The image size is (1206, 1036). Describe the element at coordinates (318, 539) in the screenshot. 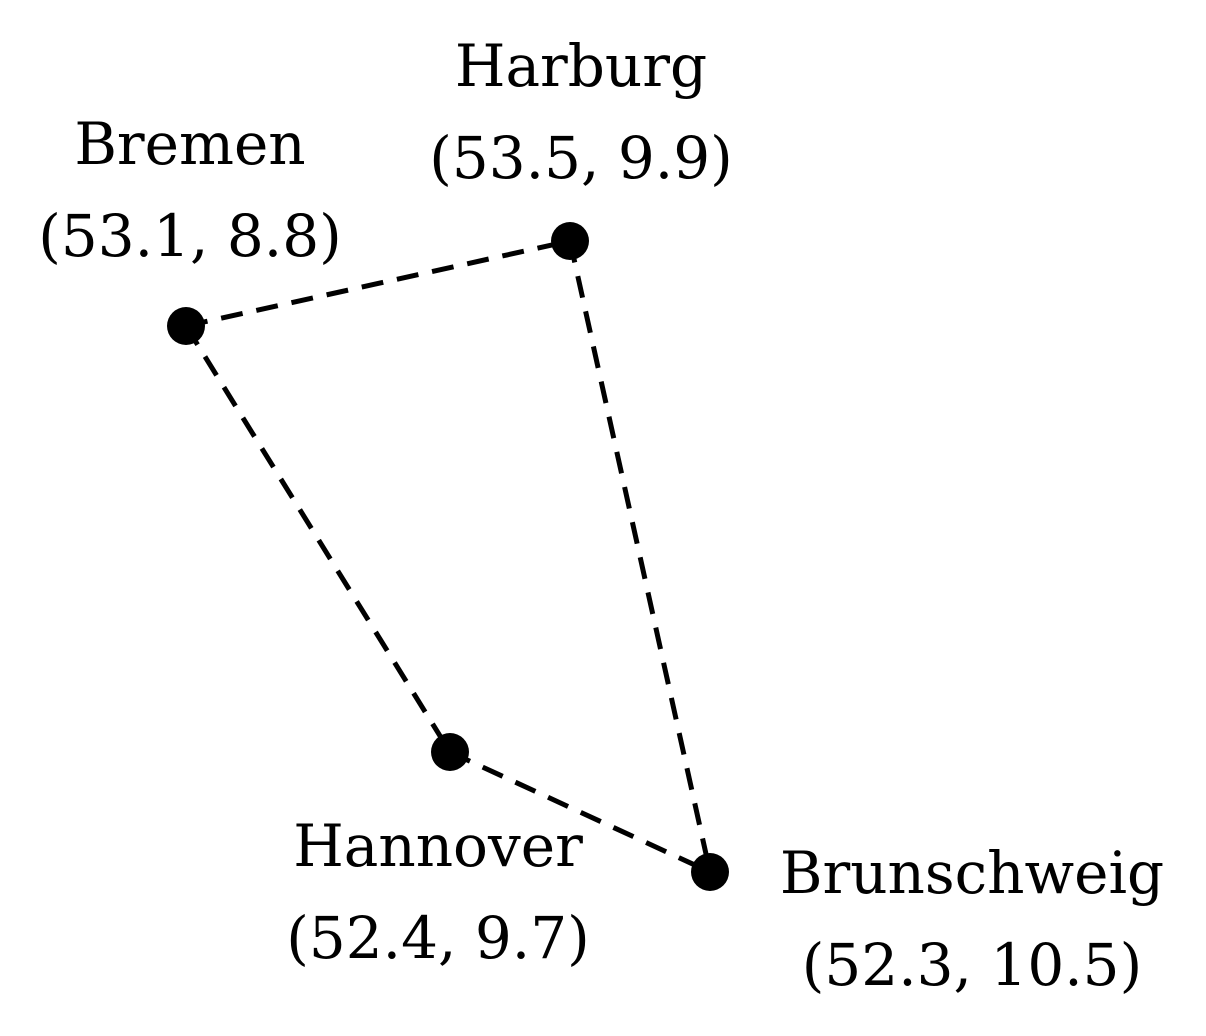

I see `edge-bremen-hannover` at that location.